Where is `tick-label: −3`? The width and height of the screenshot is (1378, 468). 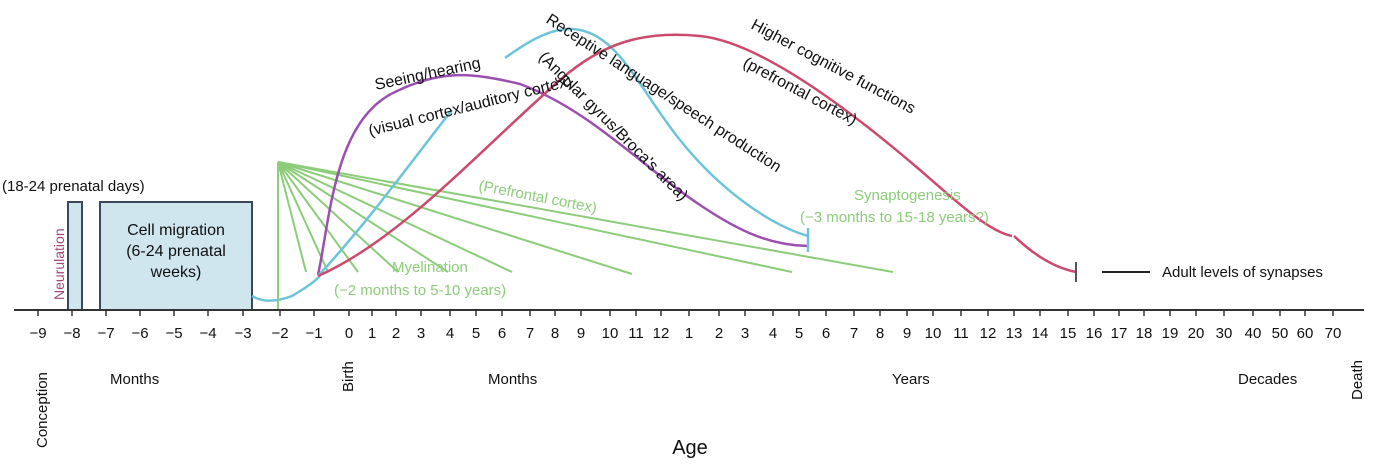 tick-label: −3 is located at coordinates (242, 333).